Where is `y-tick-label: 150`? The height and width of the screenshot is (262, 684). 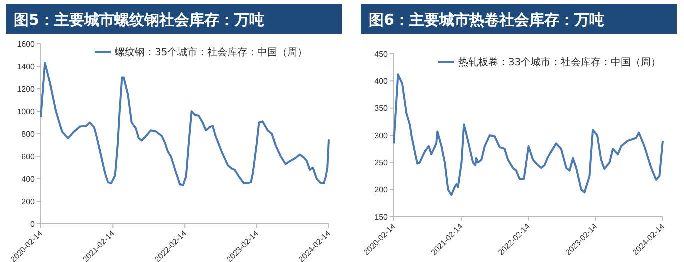 y-tick-label: 150 is located at coordinates (381, 217).